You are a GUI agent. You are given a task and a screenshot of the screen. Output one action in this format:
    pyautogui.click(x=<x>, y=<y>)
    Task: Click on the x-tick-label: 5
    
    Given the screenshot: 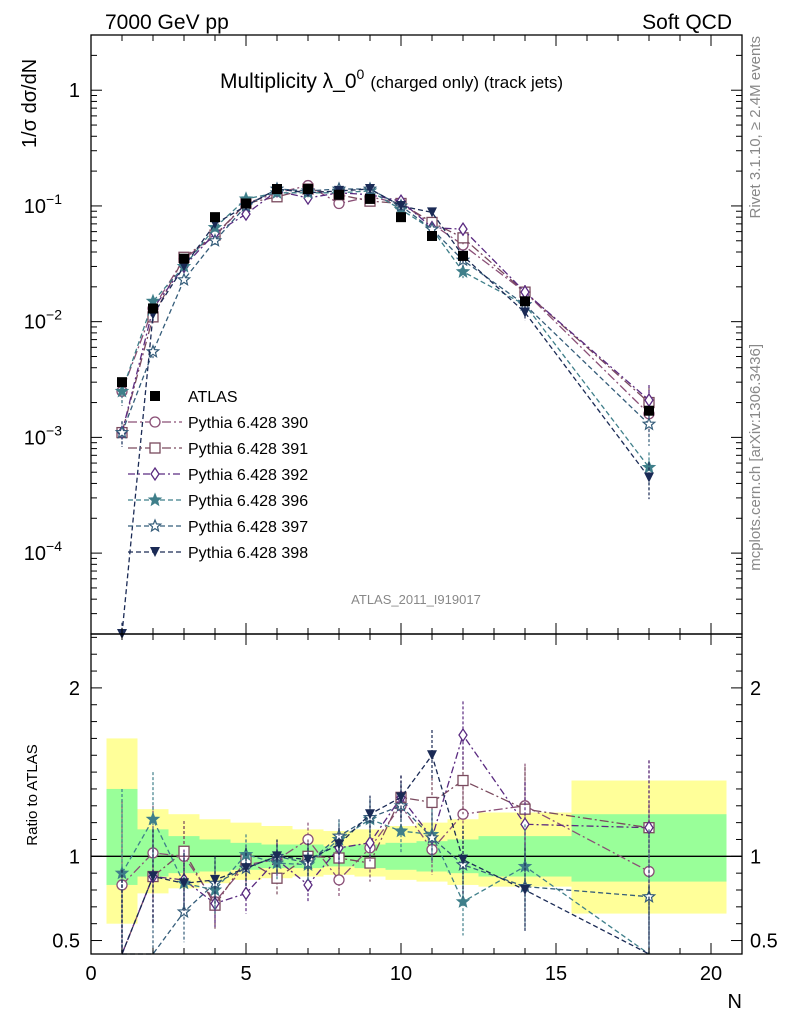 What is the action you would take?
    pyautogui.click(x=245, y=974)
    